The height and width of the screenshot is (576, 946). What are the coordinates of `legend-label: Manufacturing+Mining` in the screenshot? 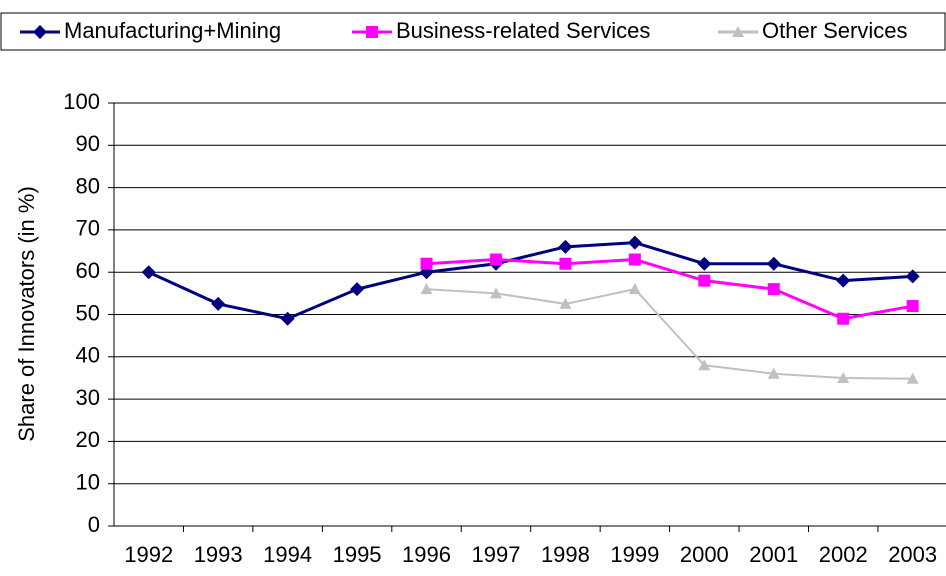 It's located at (172, 30).